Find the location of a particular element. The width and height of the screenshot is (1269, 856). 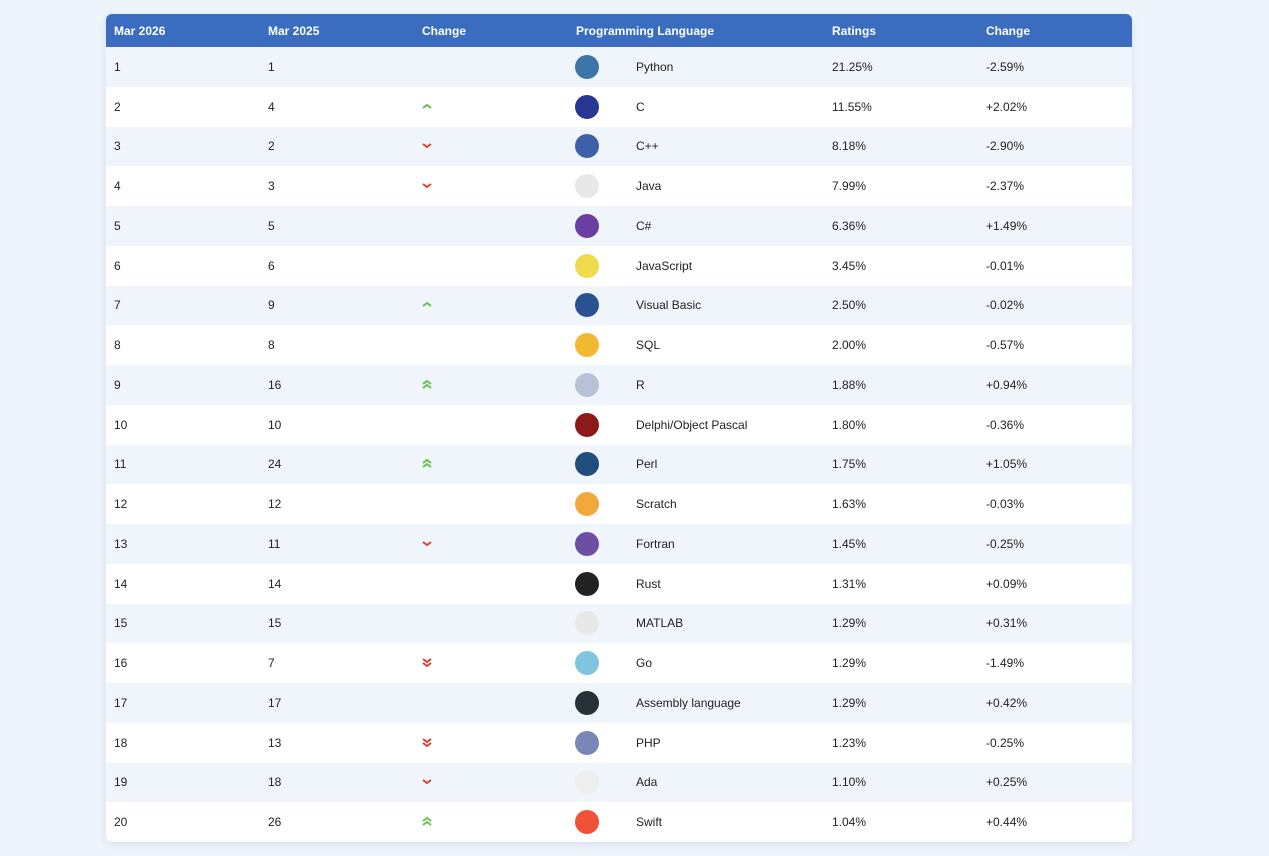

rating-change: +0.44% is located at coordinates (1007, 822).